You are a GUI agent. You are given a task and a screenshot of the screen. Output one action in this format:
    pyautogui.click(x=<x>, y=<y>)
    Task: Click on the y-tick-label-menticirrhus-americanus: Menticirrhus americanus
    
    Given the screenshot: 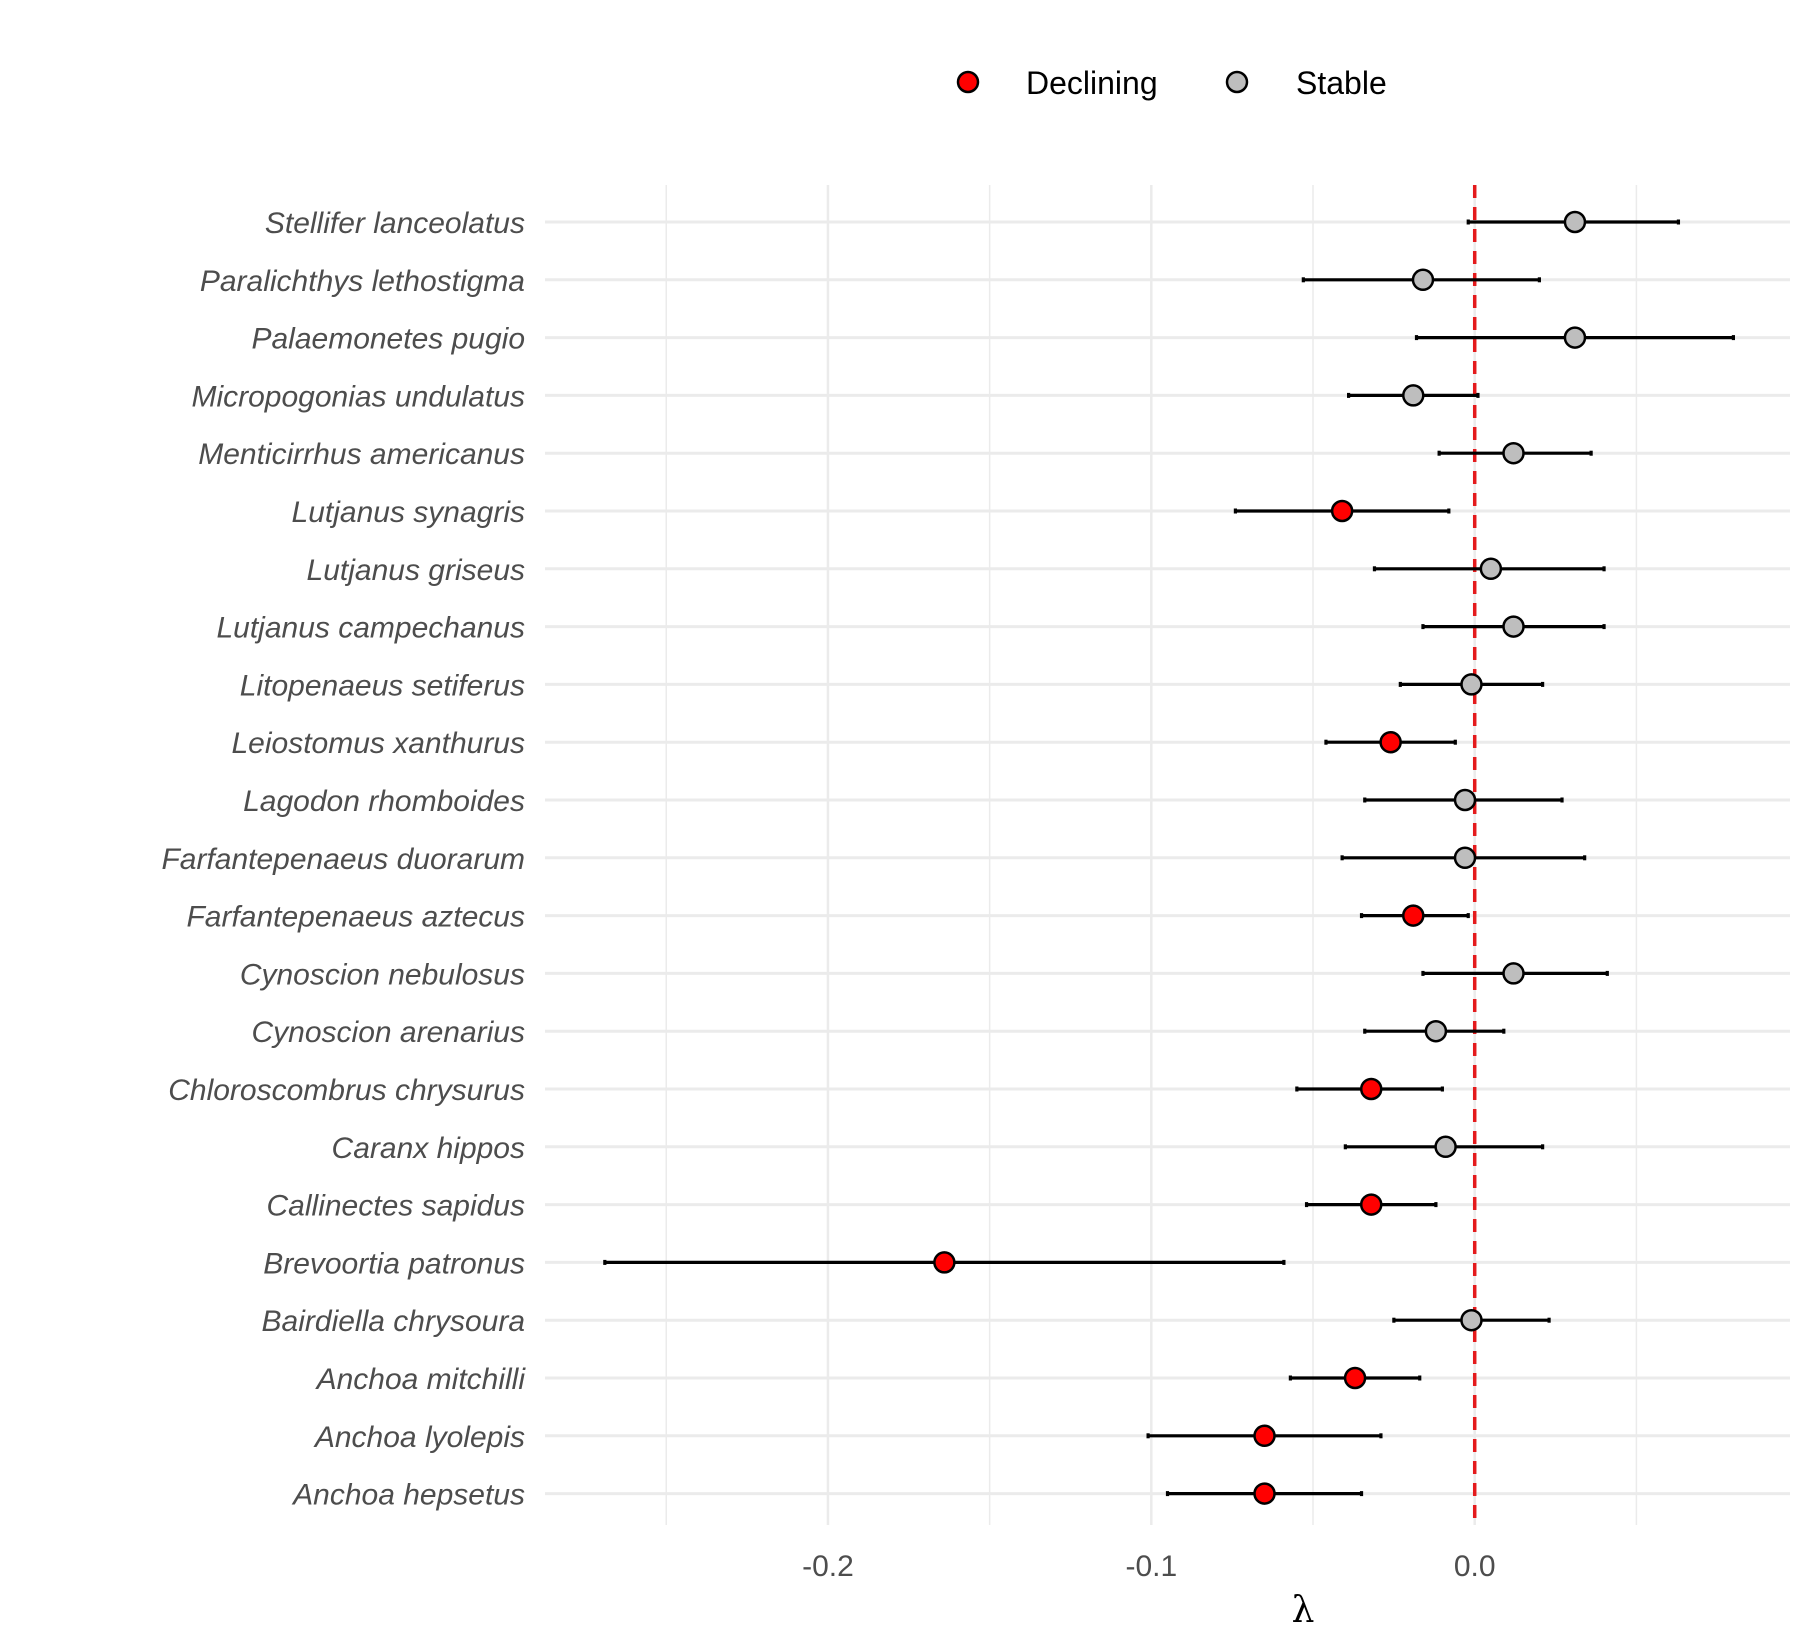 What is the action you would take?
    pyautogui.click(x=361, y=454)
    